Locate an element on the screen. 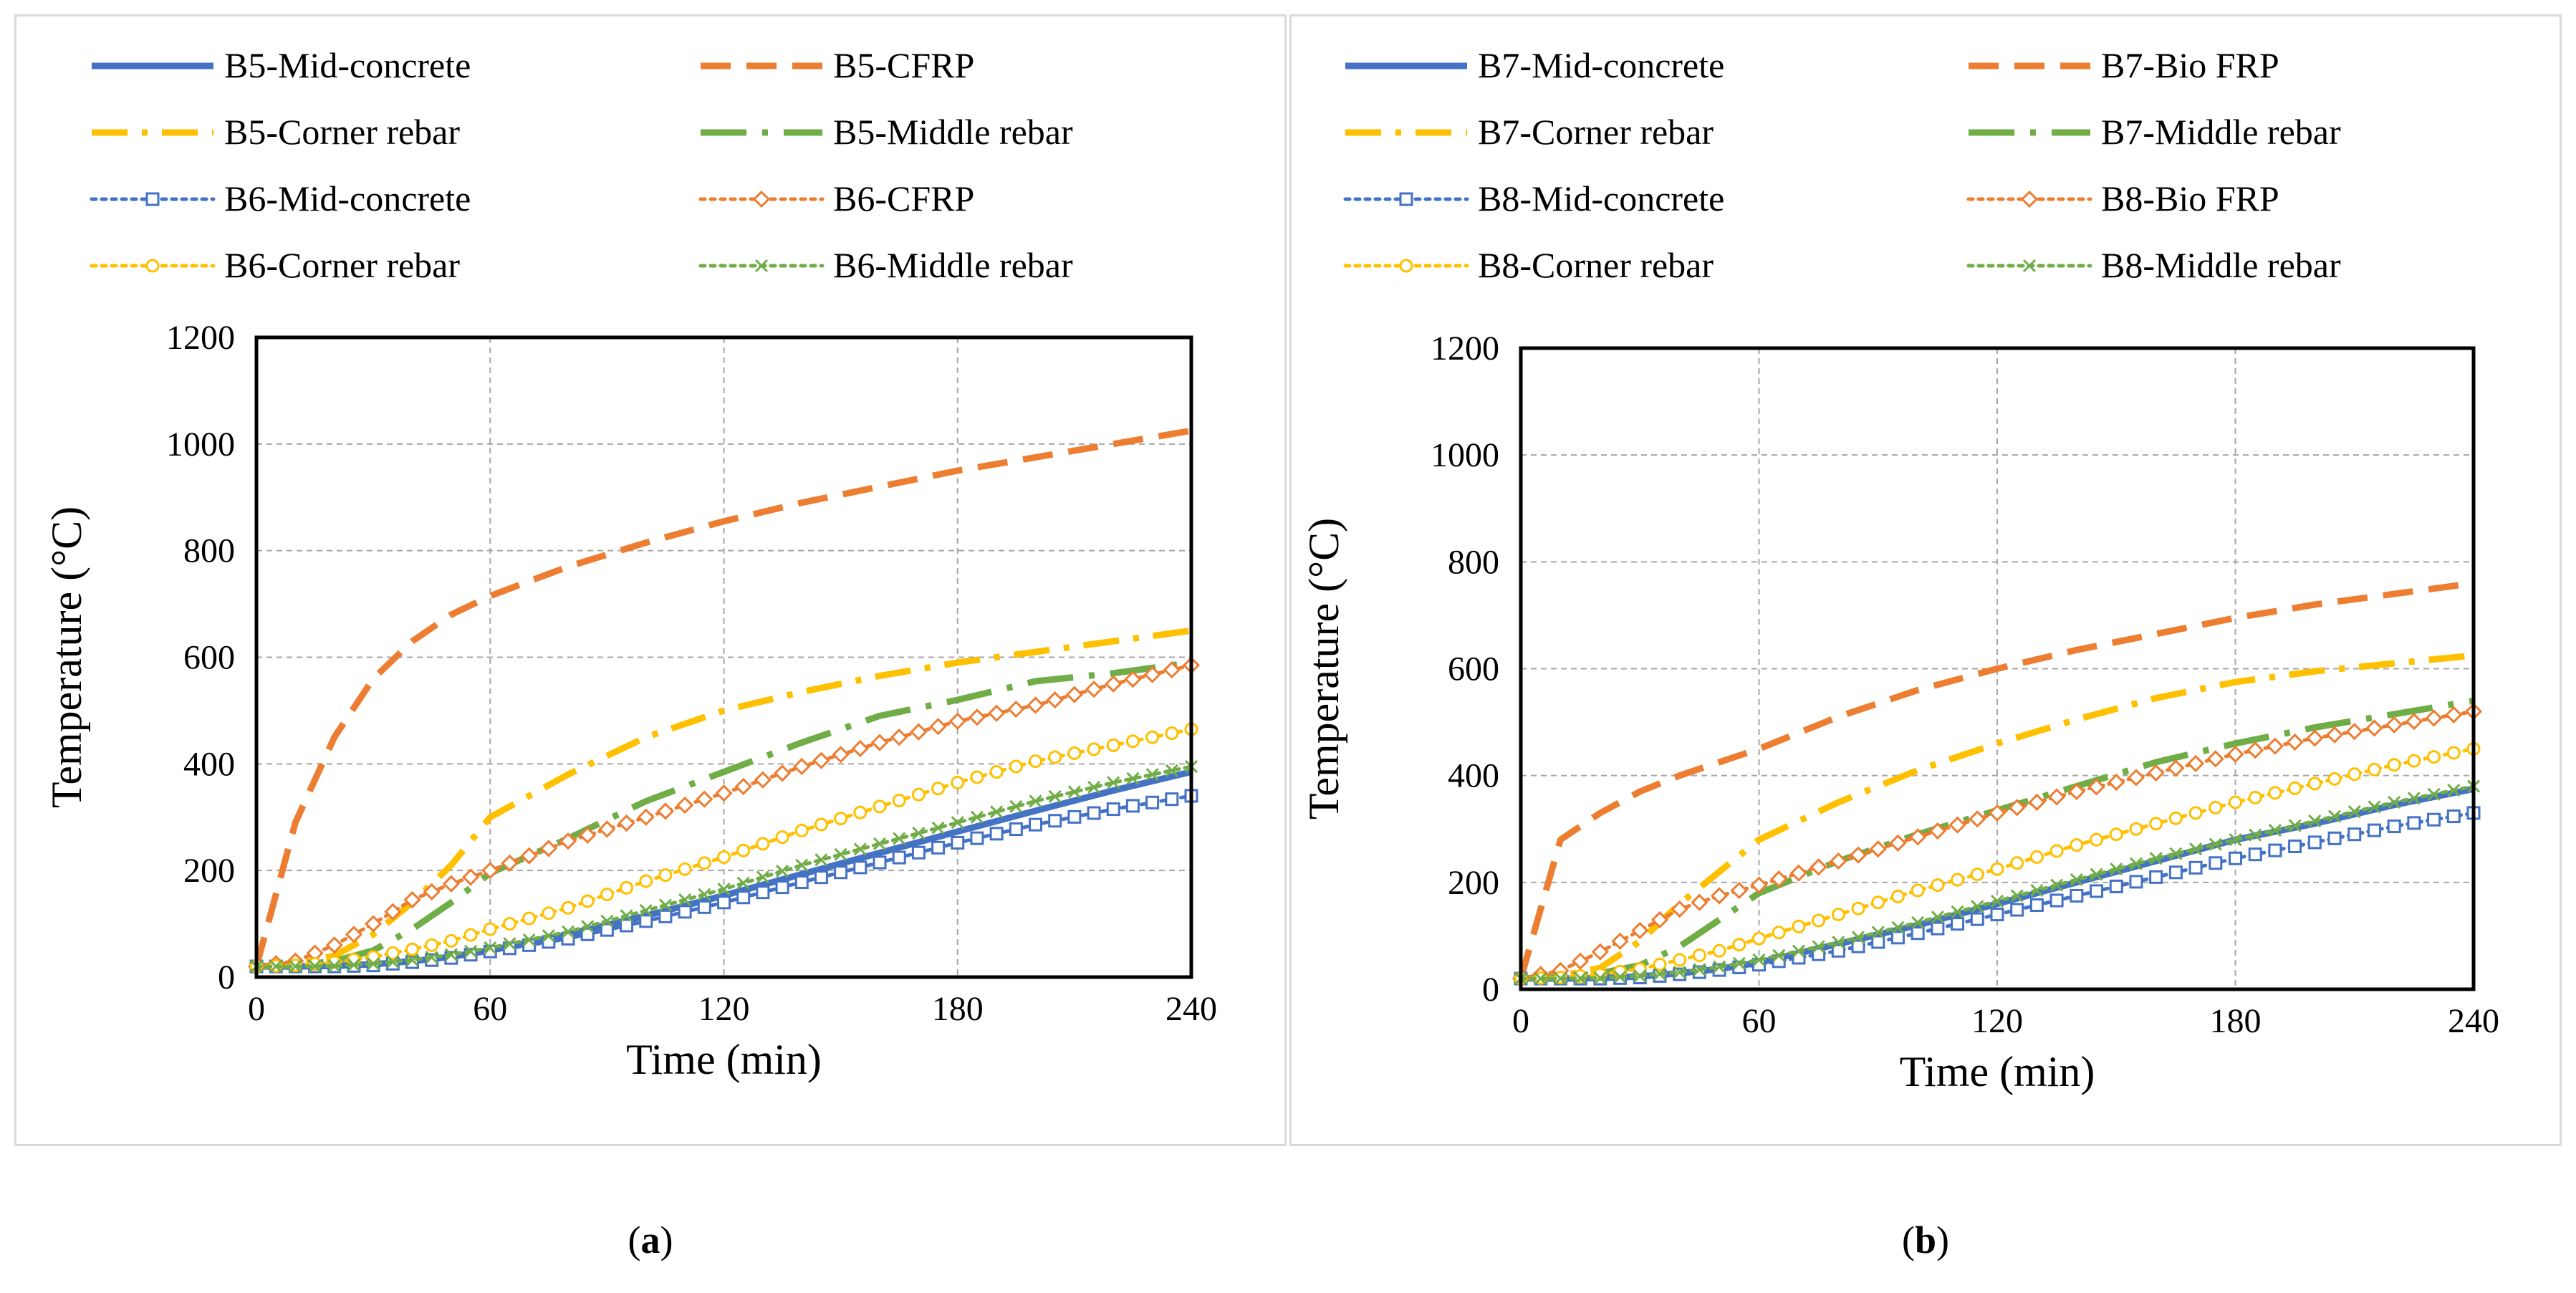 The image size is (2576, 1293). legend-swatch-marker is located at coordinates (761, 266).